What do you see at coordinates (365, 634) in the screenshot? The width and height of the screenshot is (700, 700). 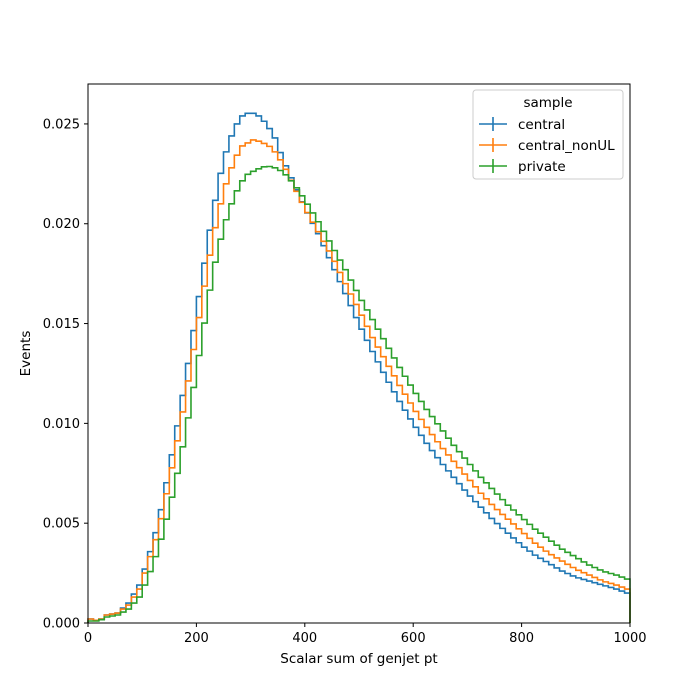 I see `x-axis: 0 200 400 600 800 1000` at bounding box center [365, 634].